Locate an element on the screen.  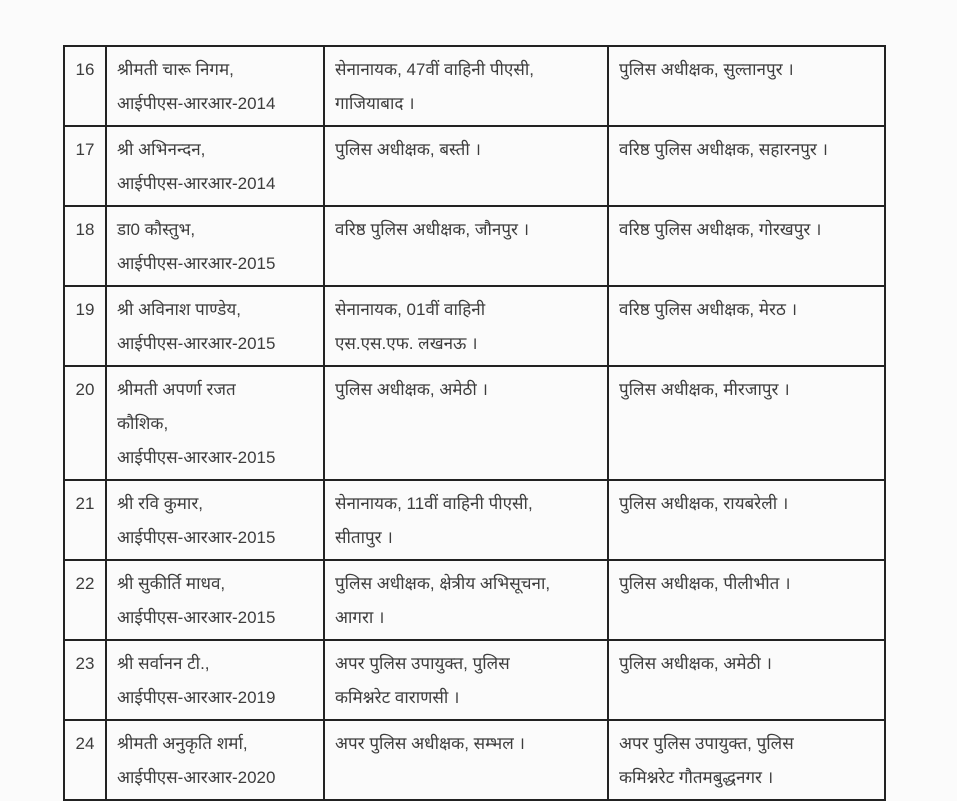
cell-text-line: श्री अभिनन्दन, is located at coordinates (161, 149).